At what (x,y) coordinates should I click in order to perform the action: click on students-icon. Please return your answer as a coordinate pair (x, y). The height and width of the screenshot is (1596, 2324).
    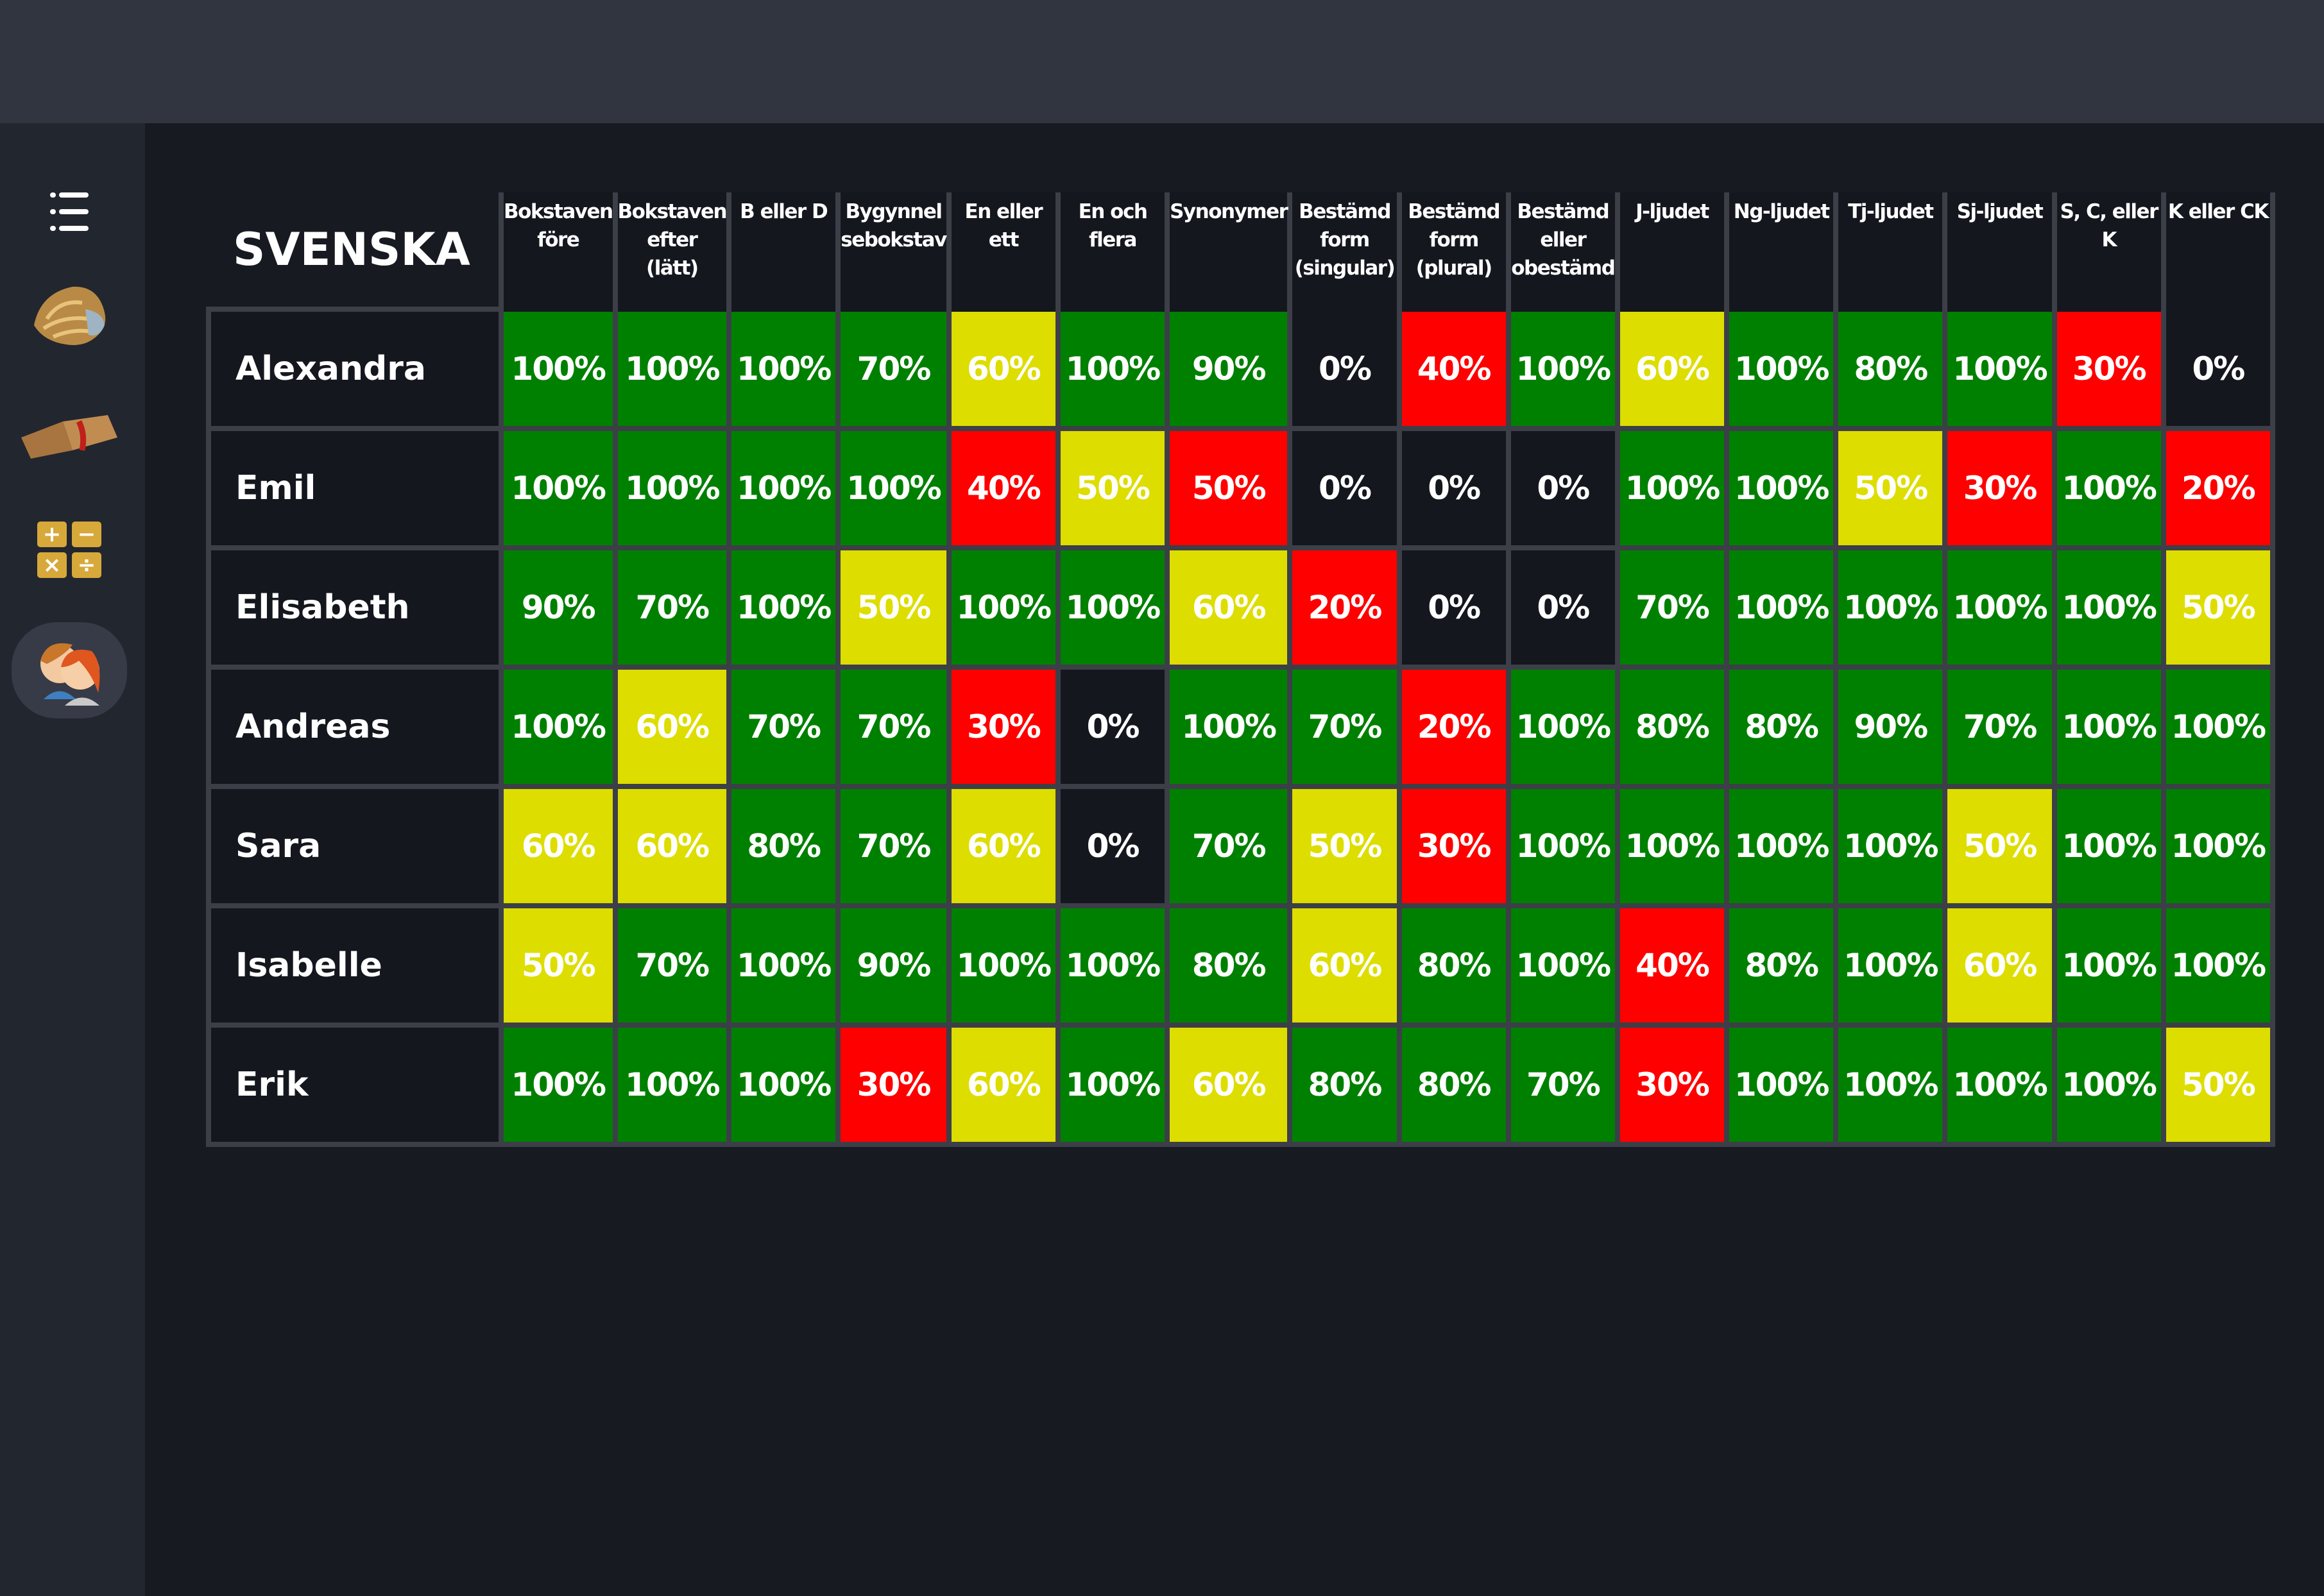
    Looking at the image, I should click on (70, 675).